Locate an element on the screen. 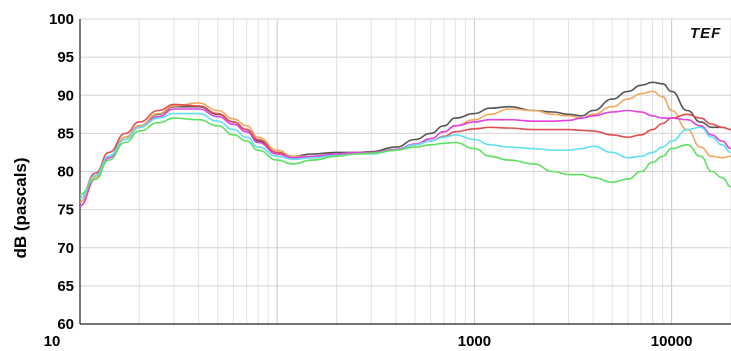  x-tick-label: 10 is located at coordinates (52, 341).